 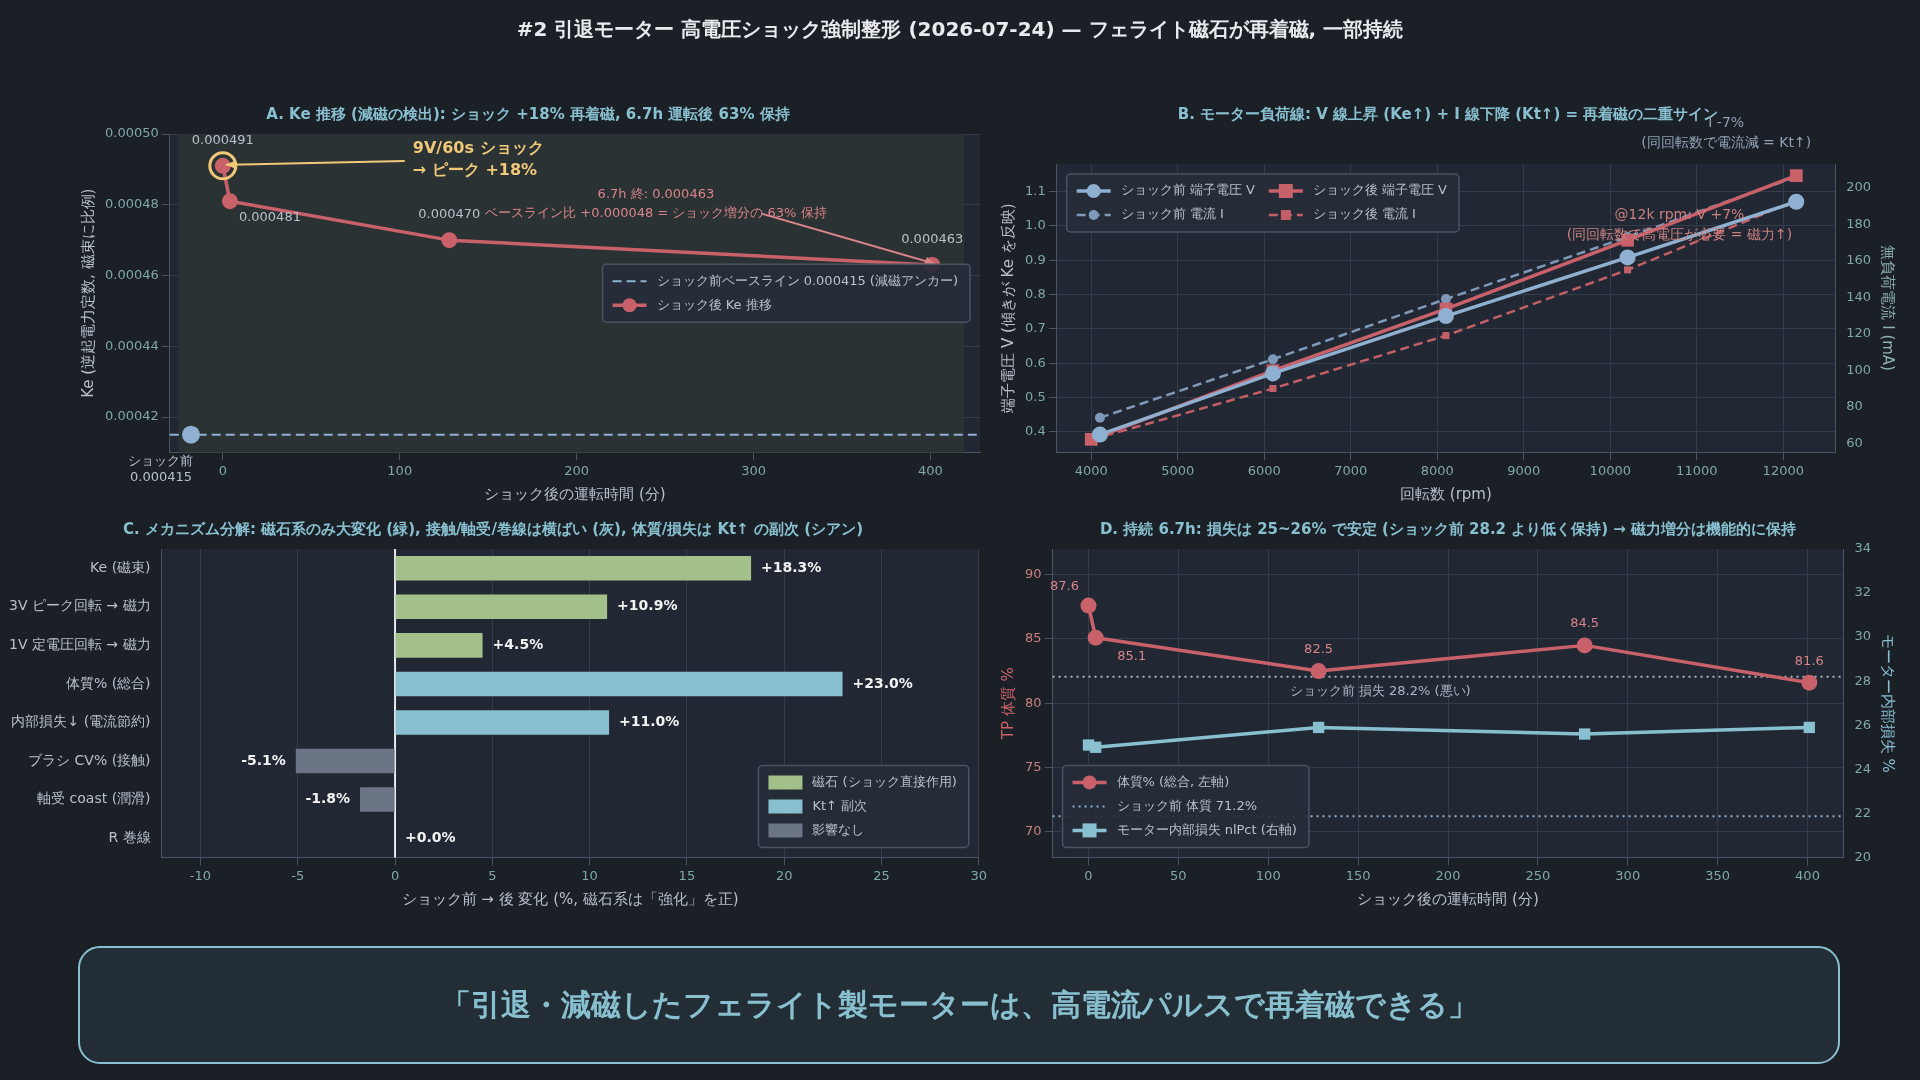 What do you see at coordinates (1859, 369) in the screenshot?
I see `y2-tick-label: 100` at bounding box center [1859, 369].